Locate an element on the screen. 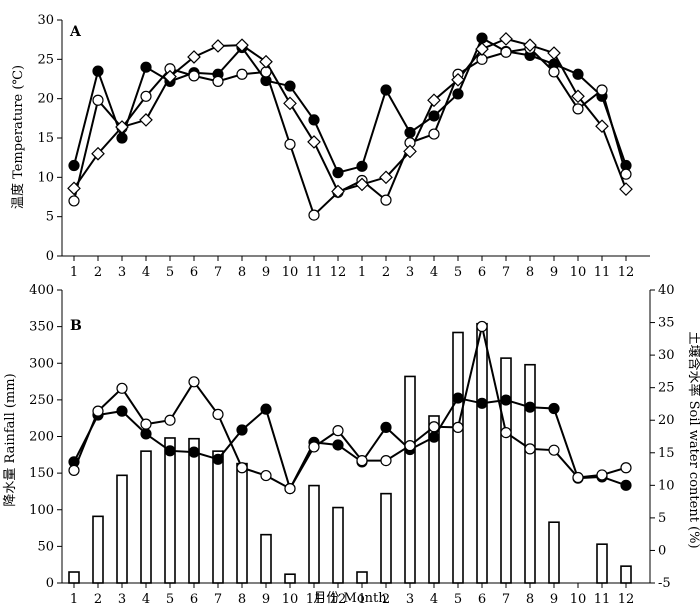 This screenshot has width=700, height=616. panel-b-y-tick-label: 400 is located at coordinates (41, 290).